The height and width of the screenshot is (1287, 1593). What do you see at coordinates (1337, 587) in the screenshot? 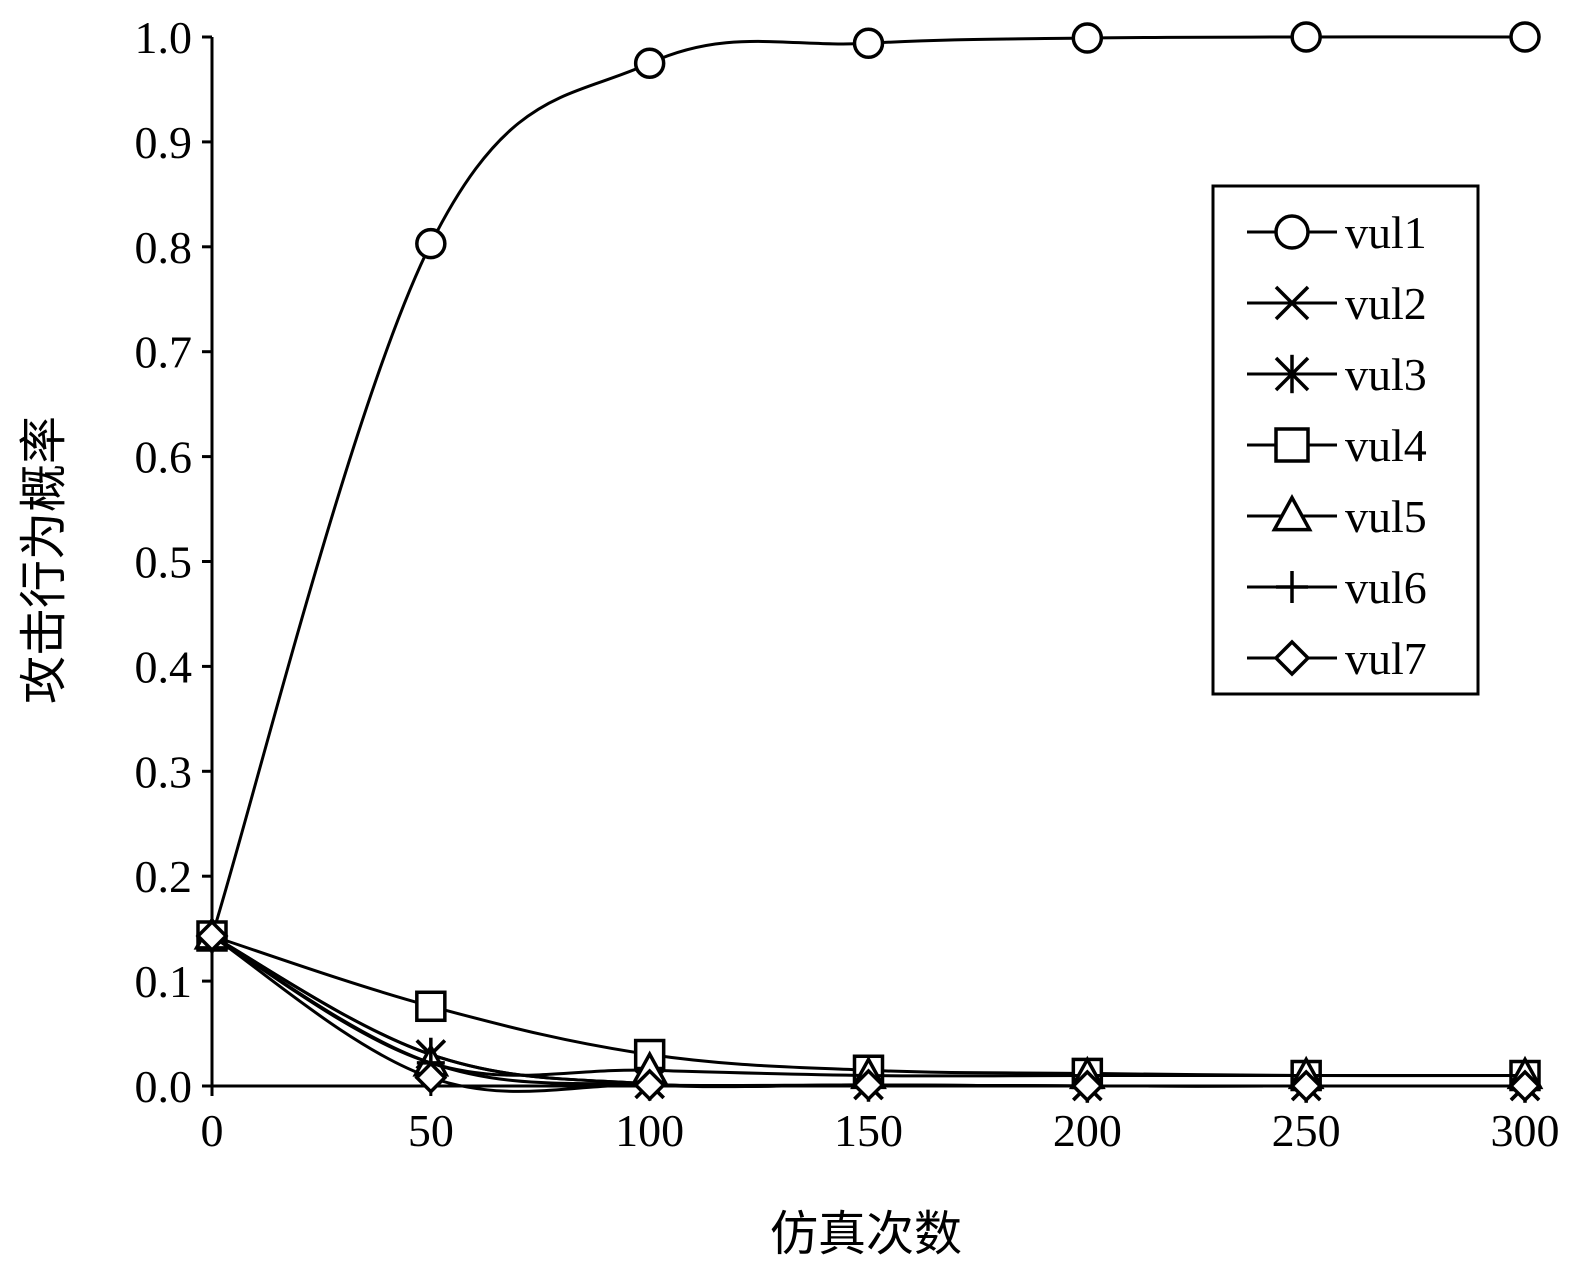
I see `legend-item-vul6: vul6` at bounding box center [1337, 587].